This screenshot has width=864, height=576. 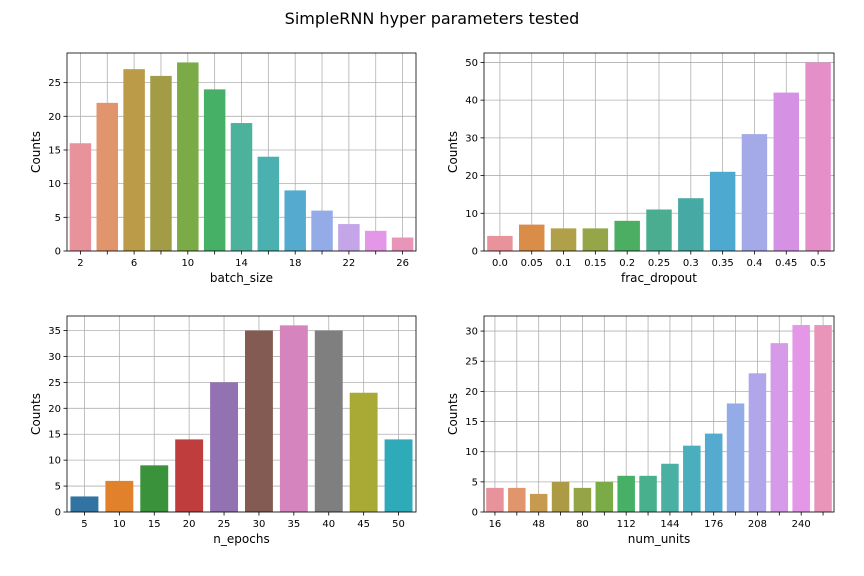 What do you see at coordinates (564, 263) in the screenshot?
I see `x-tick-label: 0.1` at bounding box center [564, 263].